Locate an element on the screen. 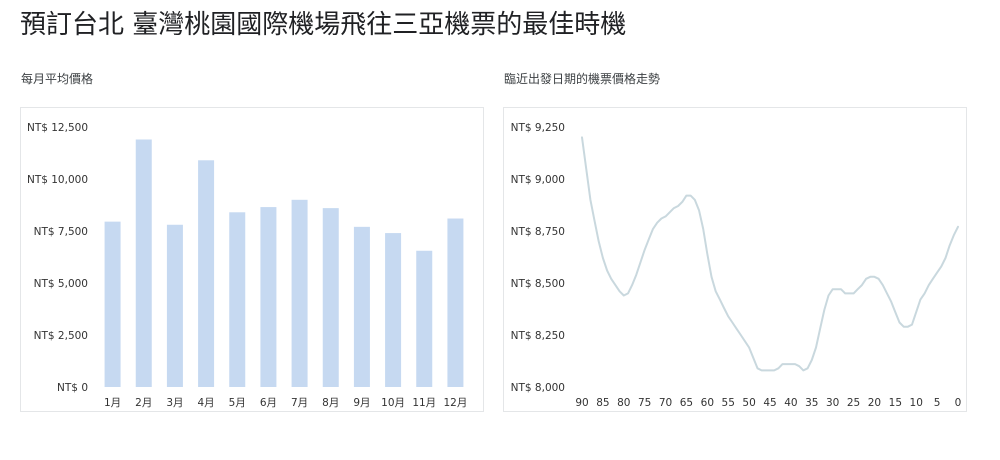  x-tick-label: 2月 is located at coordinates (143, 403).